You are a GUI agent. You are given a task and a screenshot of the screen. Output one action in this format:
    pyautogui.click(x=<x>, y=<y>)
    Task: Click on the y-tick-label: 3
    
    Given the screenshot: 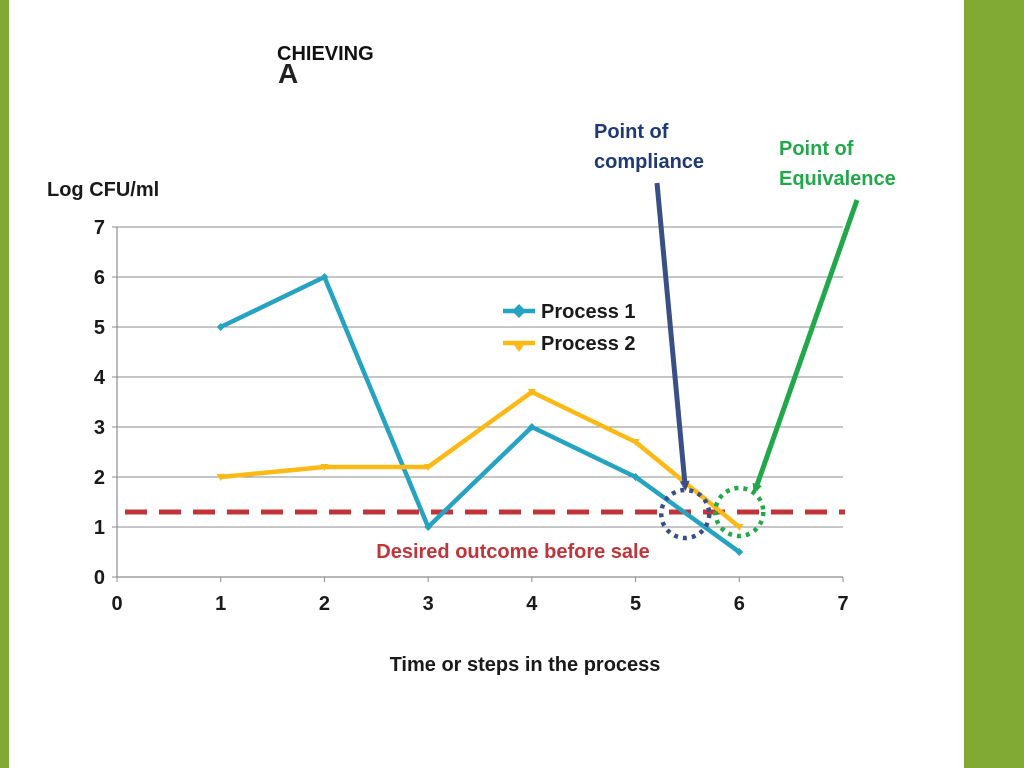 What is the action you would take?
    pyautogui.click(x=99, y=428)
    